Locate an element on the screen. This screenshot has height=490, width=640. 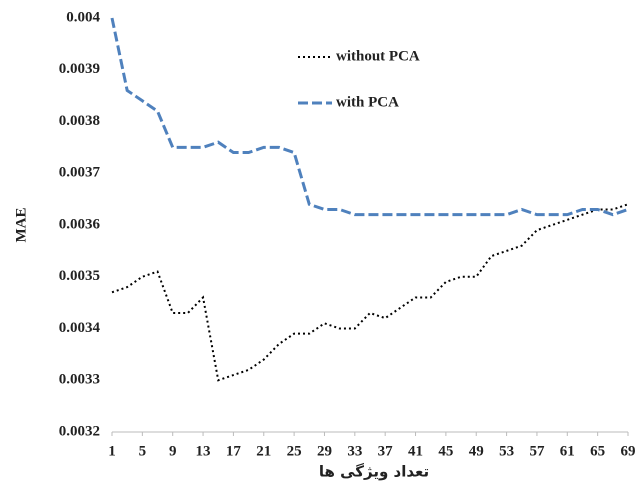
x-tick-label: 57 is located at coordinates (537, 451).